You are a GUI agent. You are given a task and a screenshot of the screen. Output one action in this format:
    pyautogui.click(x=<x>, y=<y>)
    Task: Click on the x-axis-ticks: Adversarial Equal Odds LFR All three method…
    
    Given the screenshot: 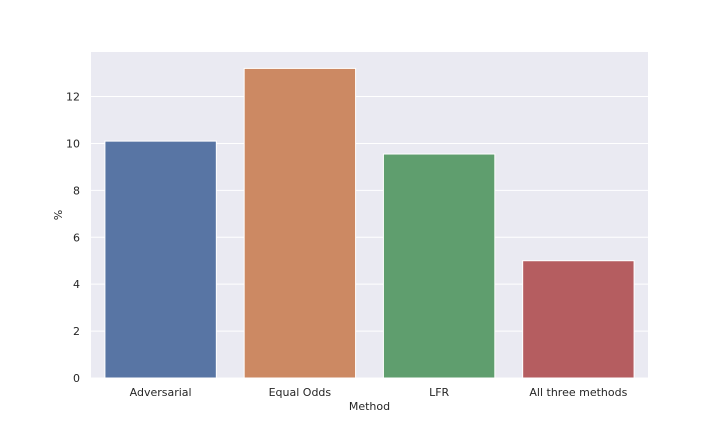 What is the action you would take?
    pyautogui.click(x=379, y=392)
    